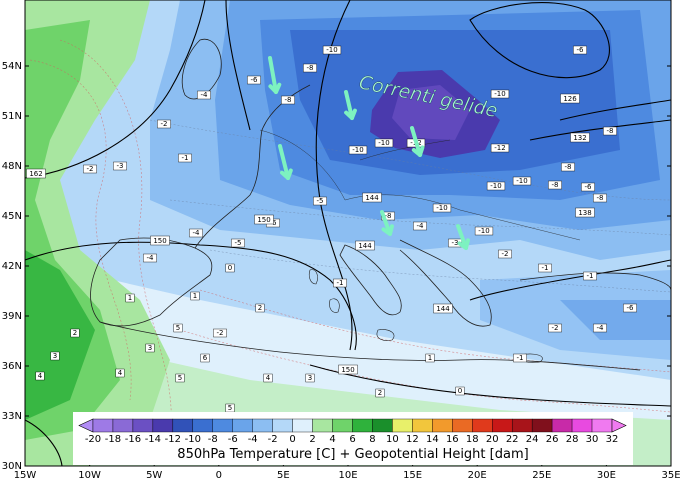  Describe the element at coordinates (619, 425) in the screenshot. I see `colorbar-right-arrow` at that location.